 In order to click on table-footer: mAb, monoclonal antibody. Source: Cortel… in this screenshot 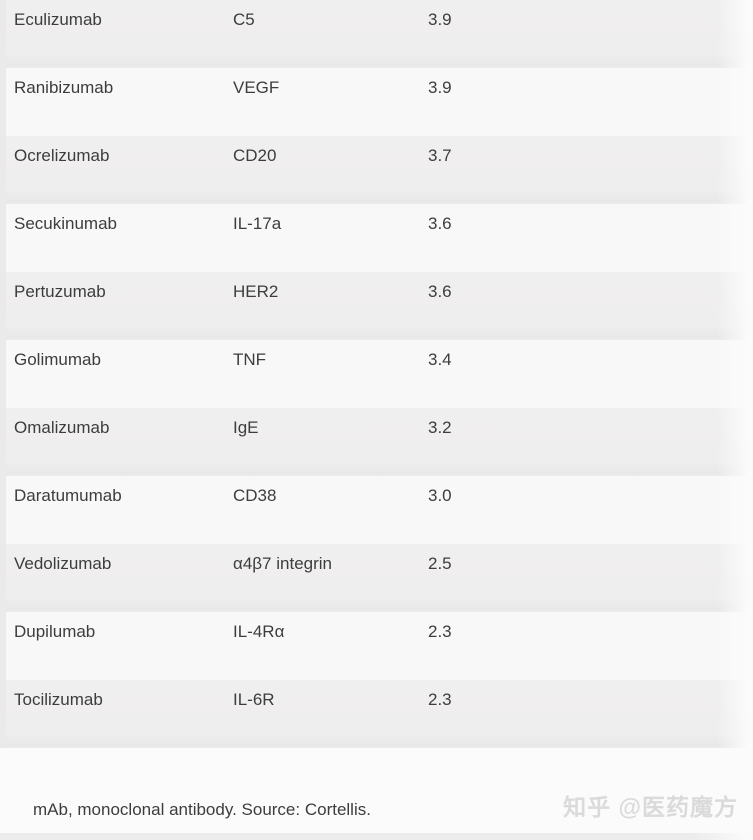, I will do `click(376, 794)`.